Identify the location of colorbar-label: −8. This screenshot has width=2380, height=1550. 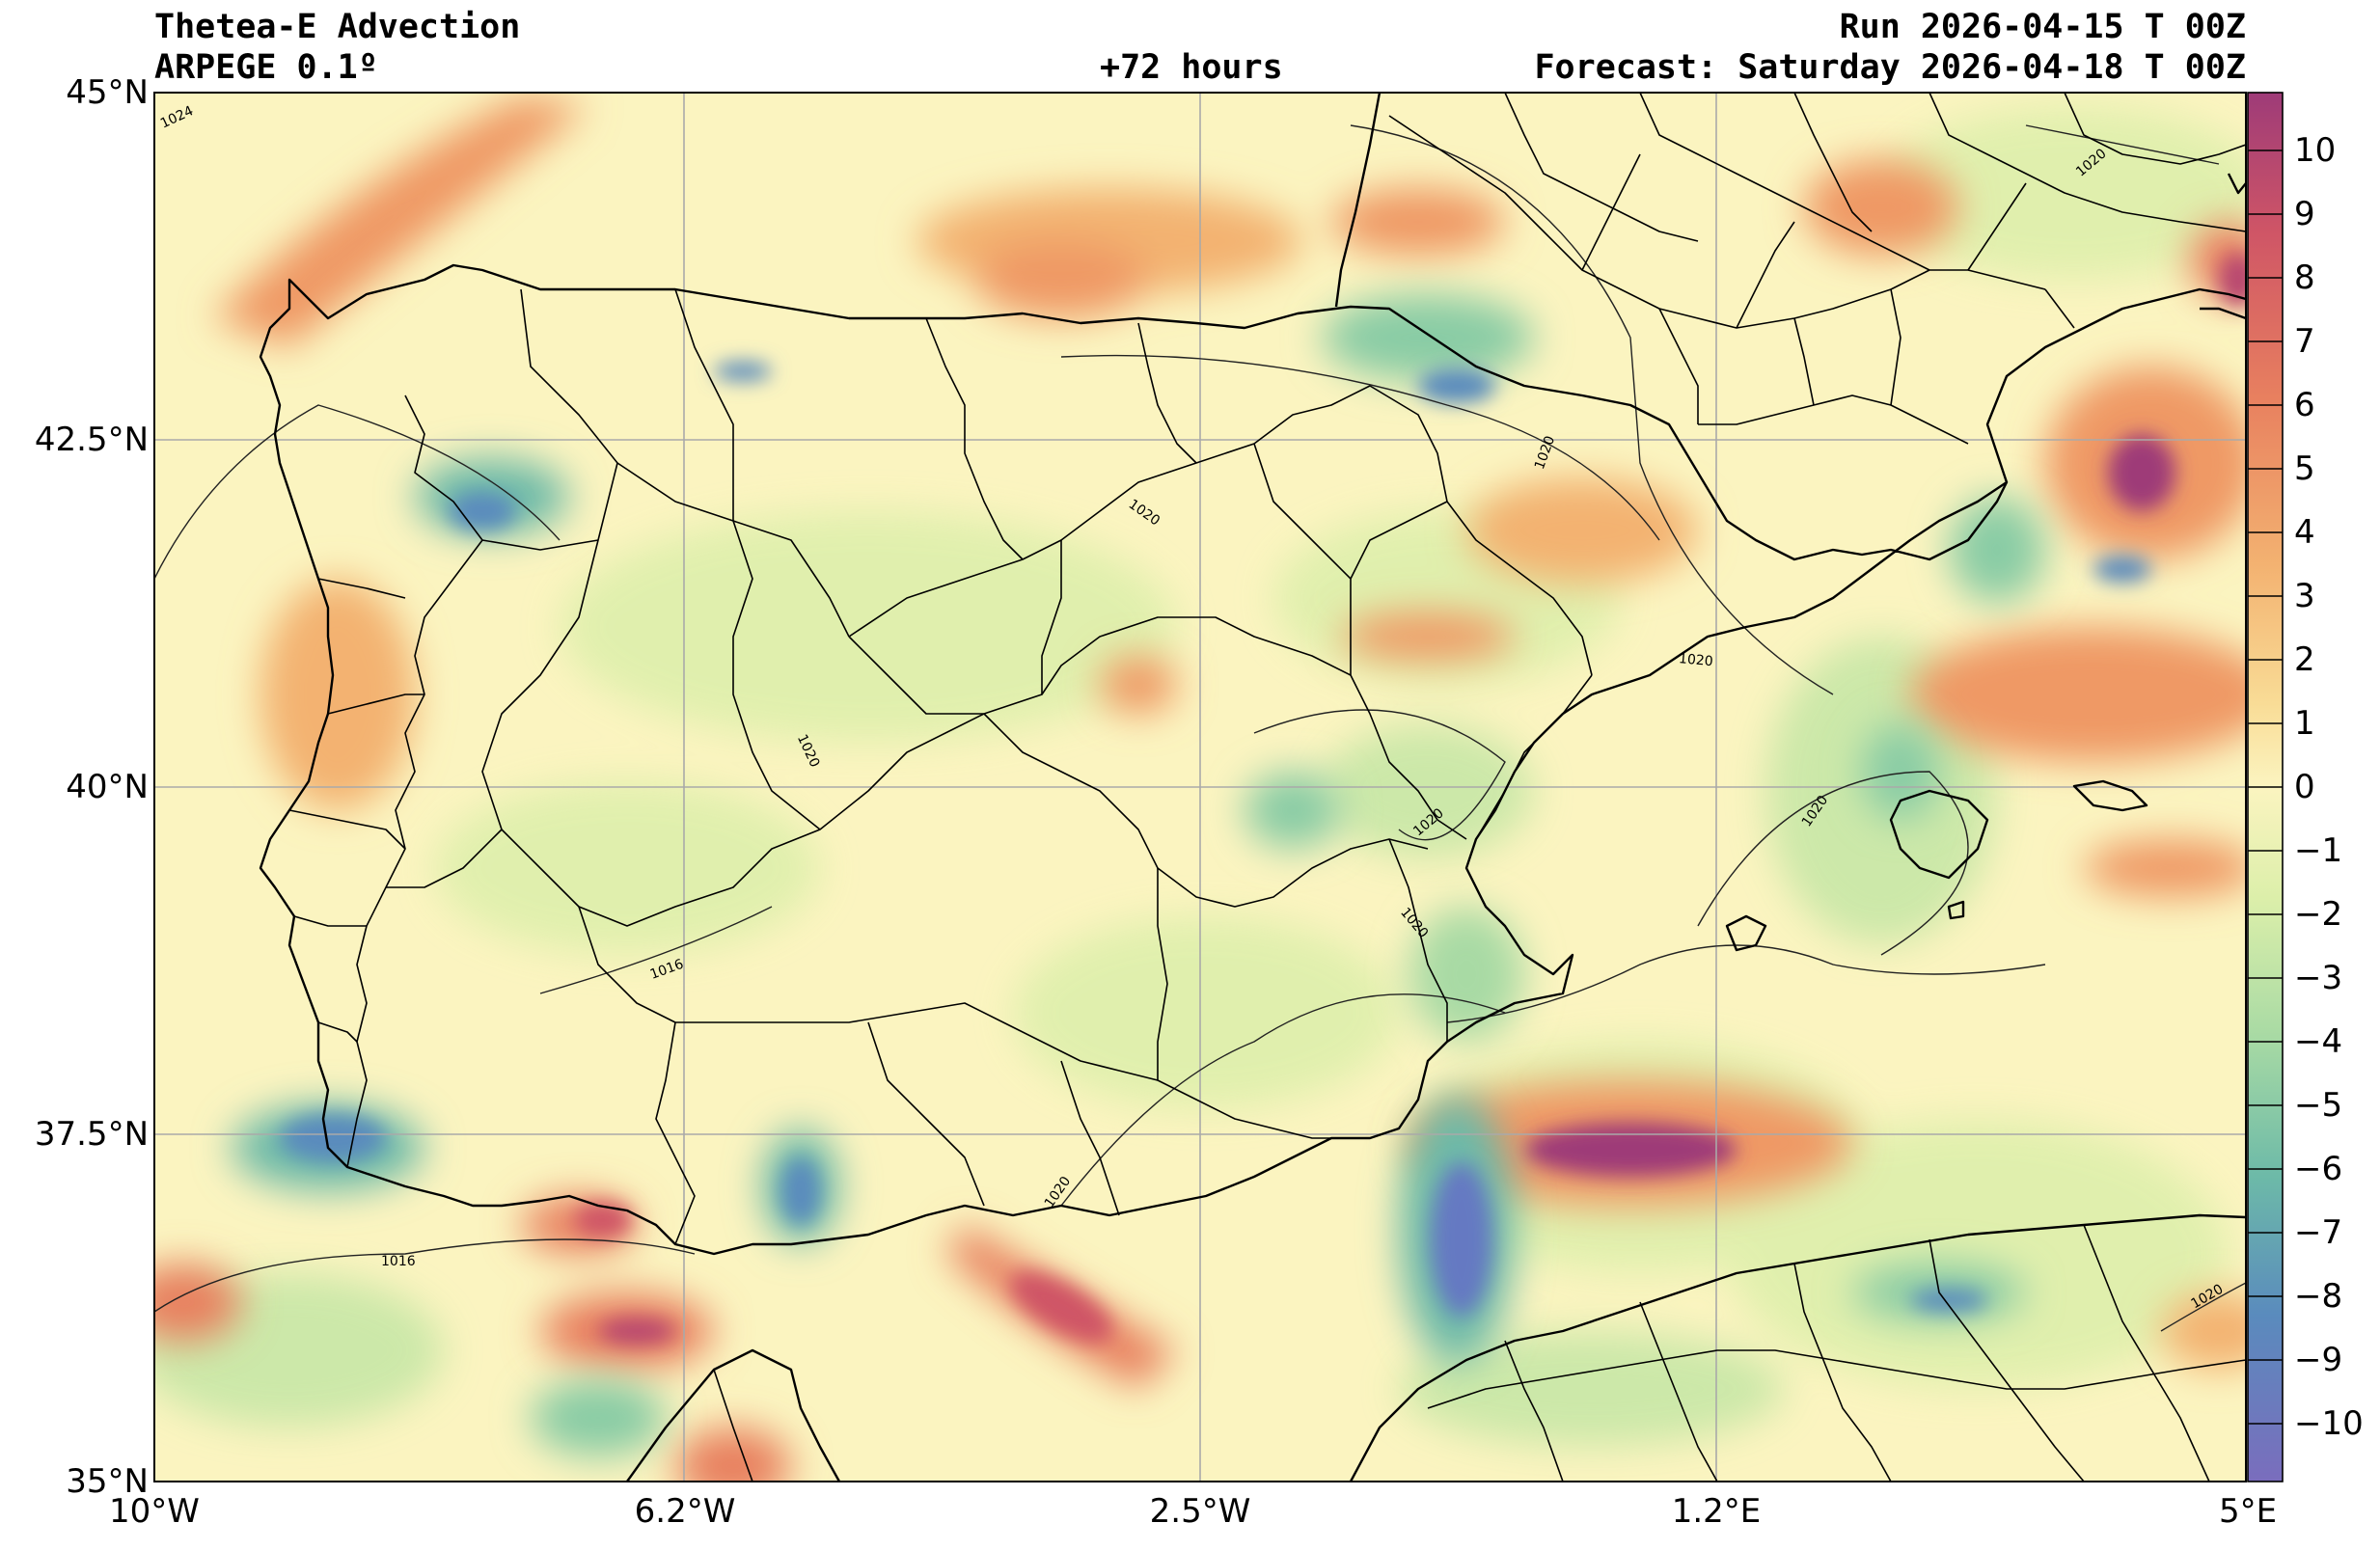
(2318, 1296).